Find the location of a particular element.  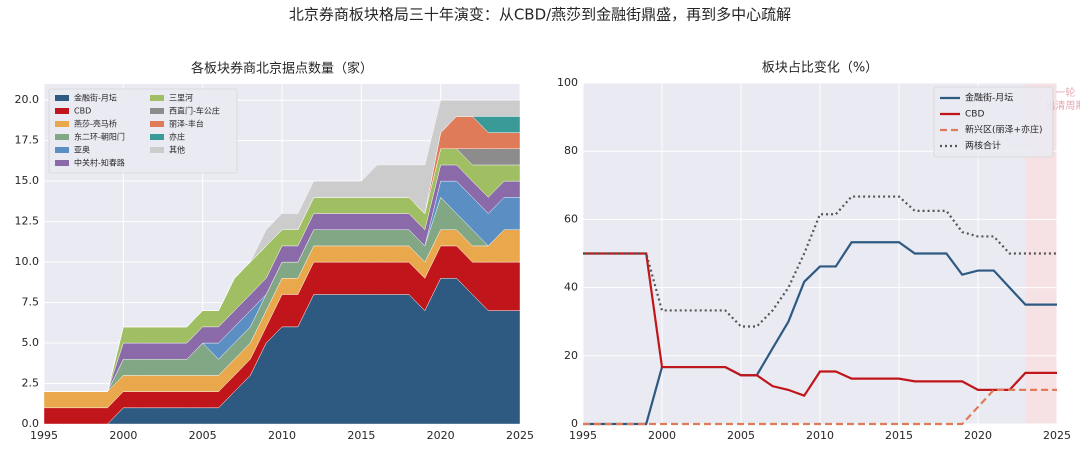

y-tick-label: 0.0 is located at coordinates (31, 423).